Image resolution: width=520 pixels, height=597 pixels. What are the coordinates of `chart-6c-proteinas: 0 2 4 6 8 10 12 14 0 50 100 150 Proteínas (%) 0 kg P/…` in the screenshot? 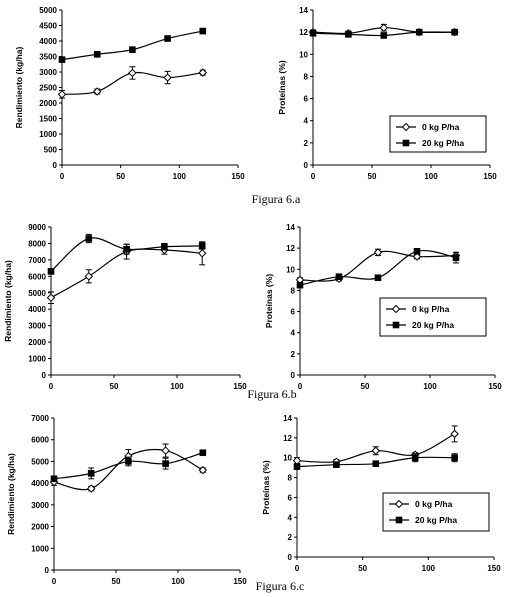 It's located at (381, 493).